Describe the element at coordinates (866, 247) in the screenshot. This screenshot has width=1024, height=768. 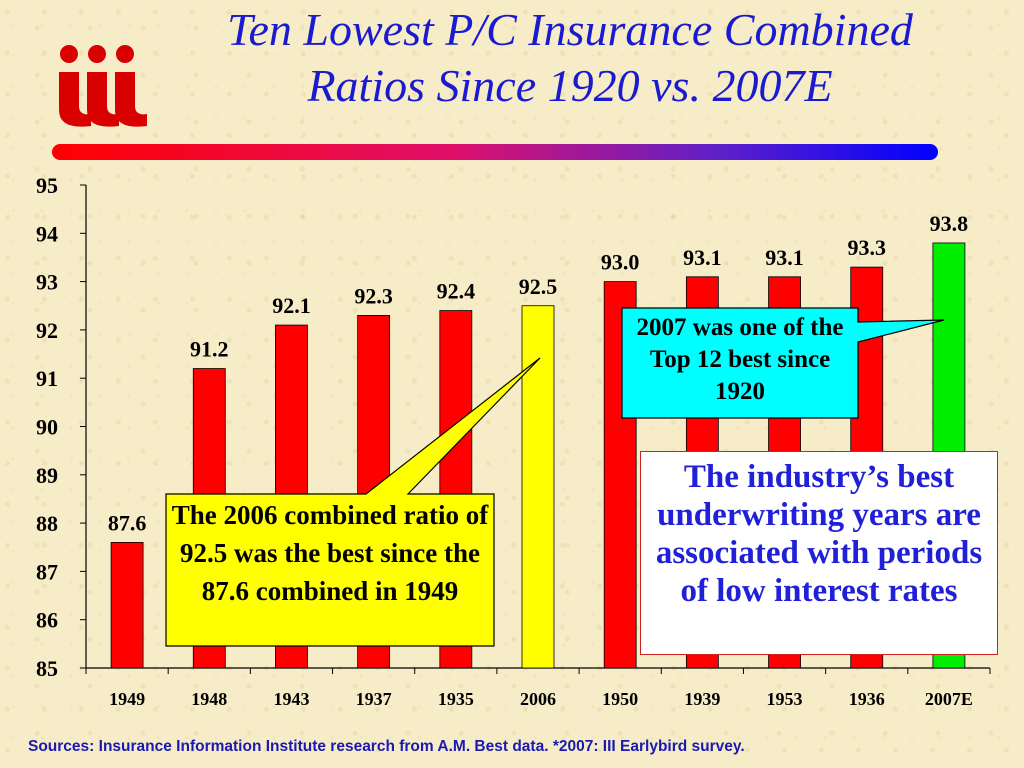
I see `bar-value-label: 93.3` at that location.